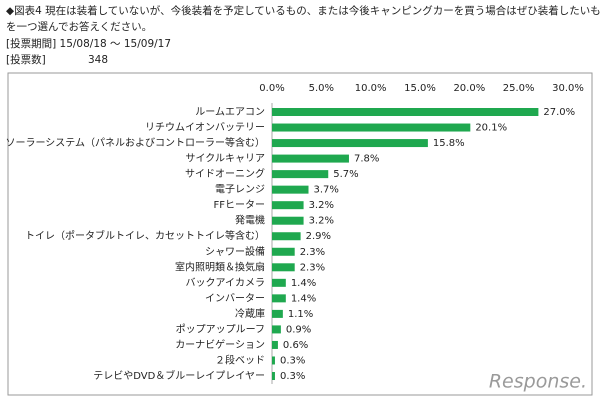 This screenshot has width=600, height=401. Describe the element at coordinates (318, 236) in the screenshot. I see `value-label: 2.9%` at that location.